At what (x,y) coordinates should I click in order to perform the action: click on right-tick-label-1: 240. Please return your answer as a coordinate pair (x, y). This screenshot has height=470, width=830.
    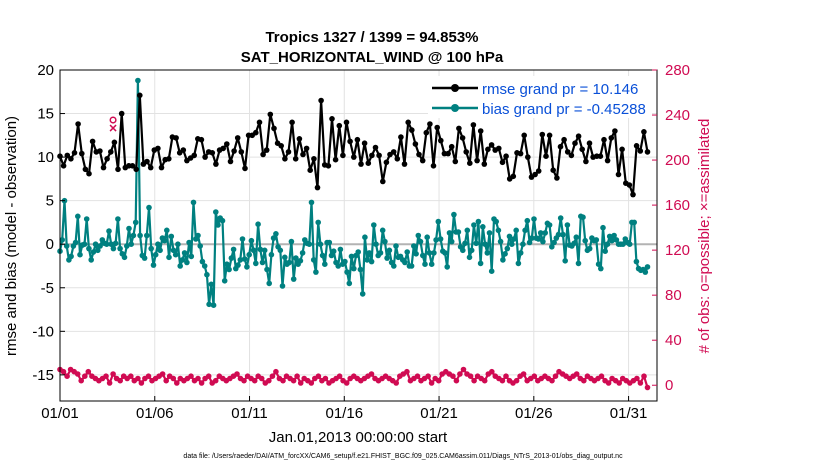
    Looking at the image, I should click on (677, 115).